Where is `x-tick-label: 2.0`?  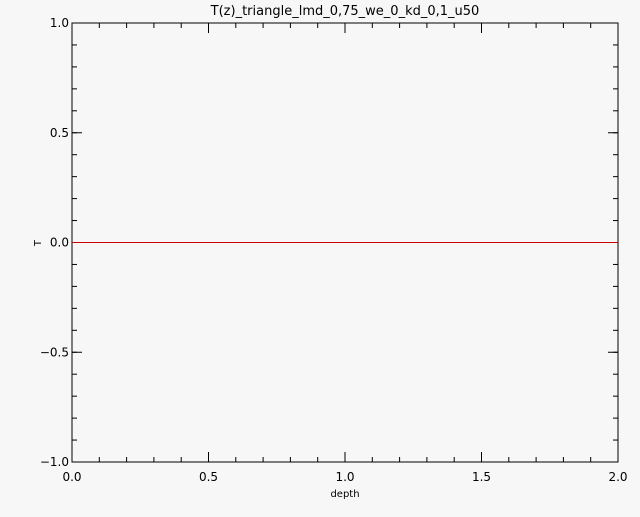
x-tick-label: 2.0 is located at coordinates (617, 477).